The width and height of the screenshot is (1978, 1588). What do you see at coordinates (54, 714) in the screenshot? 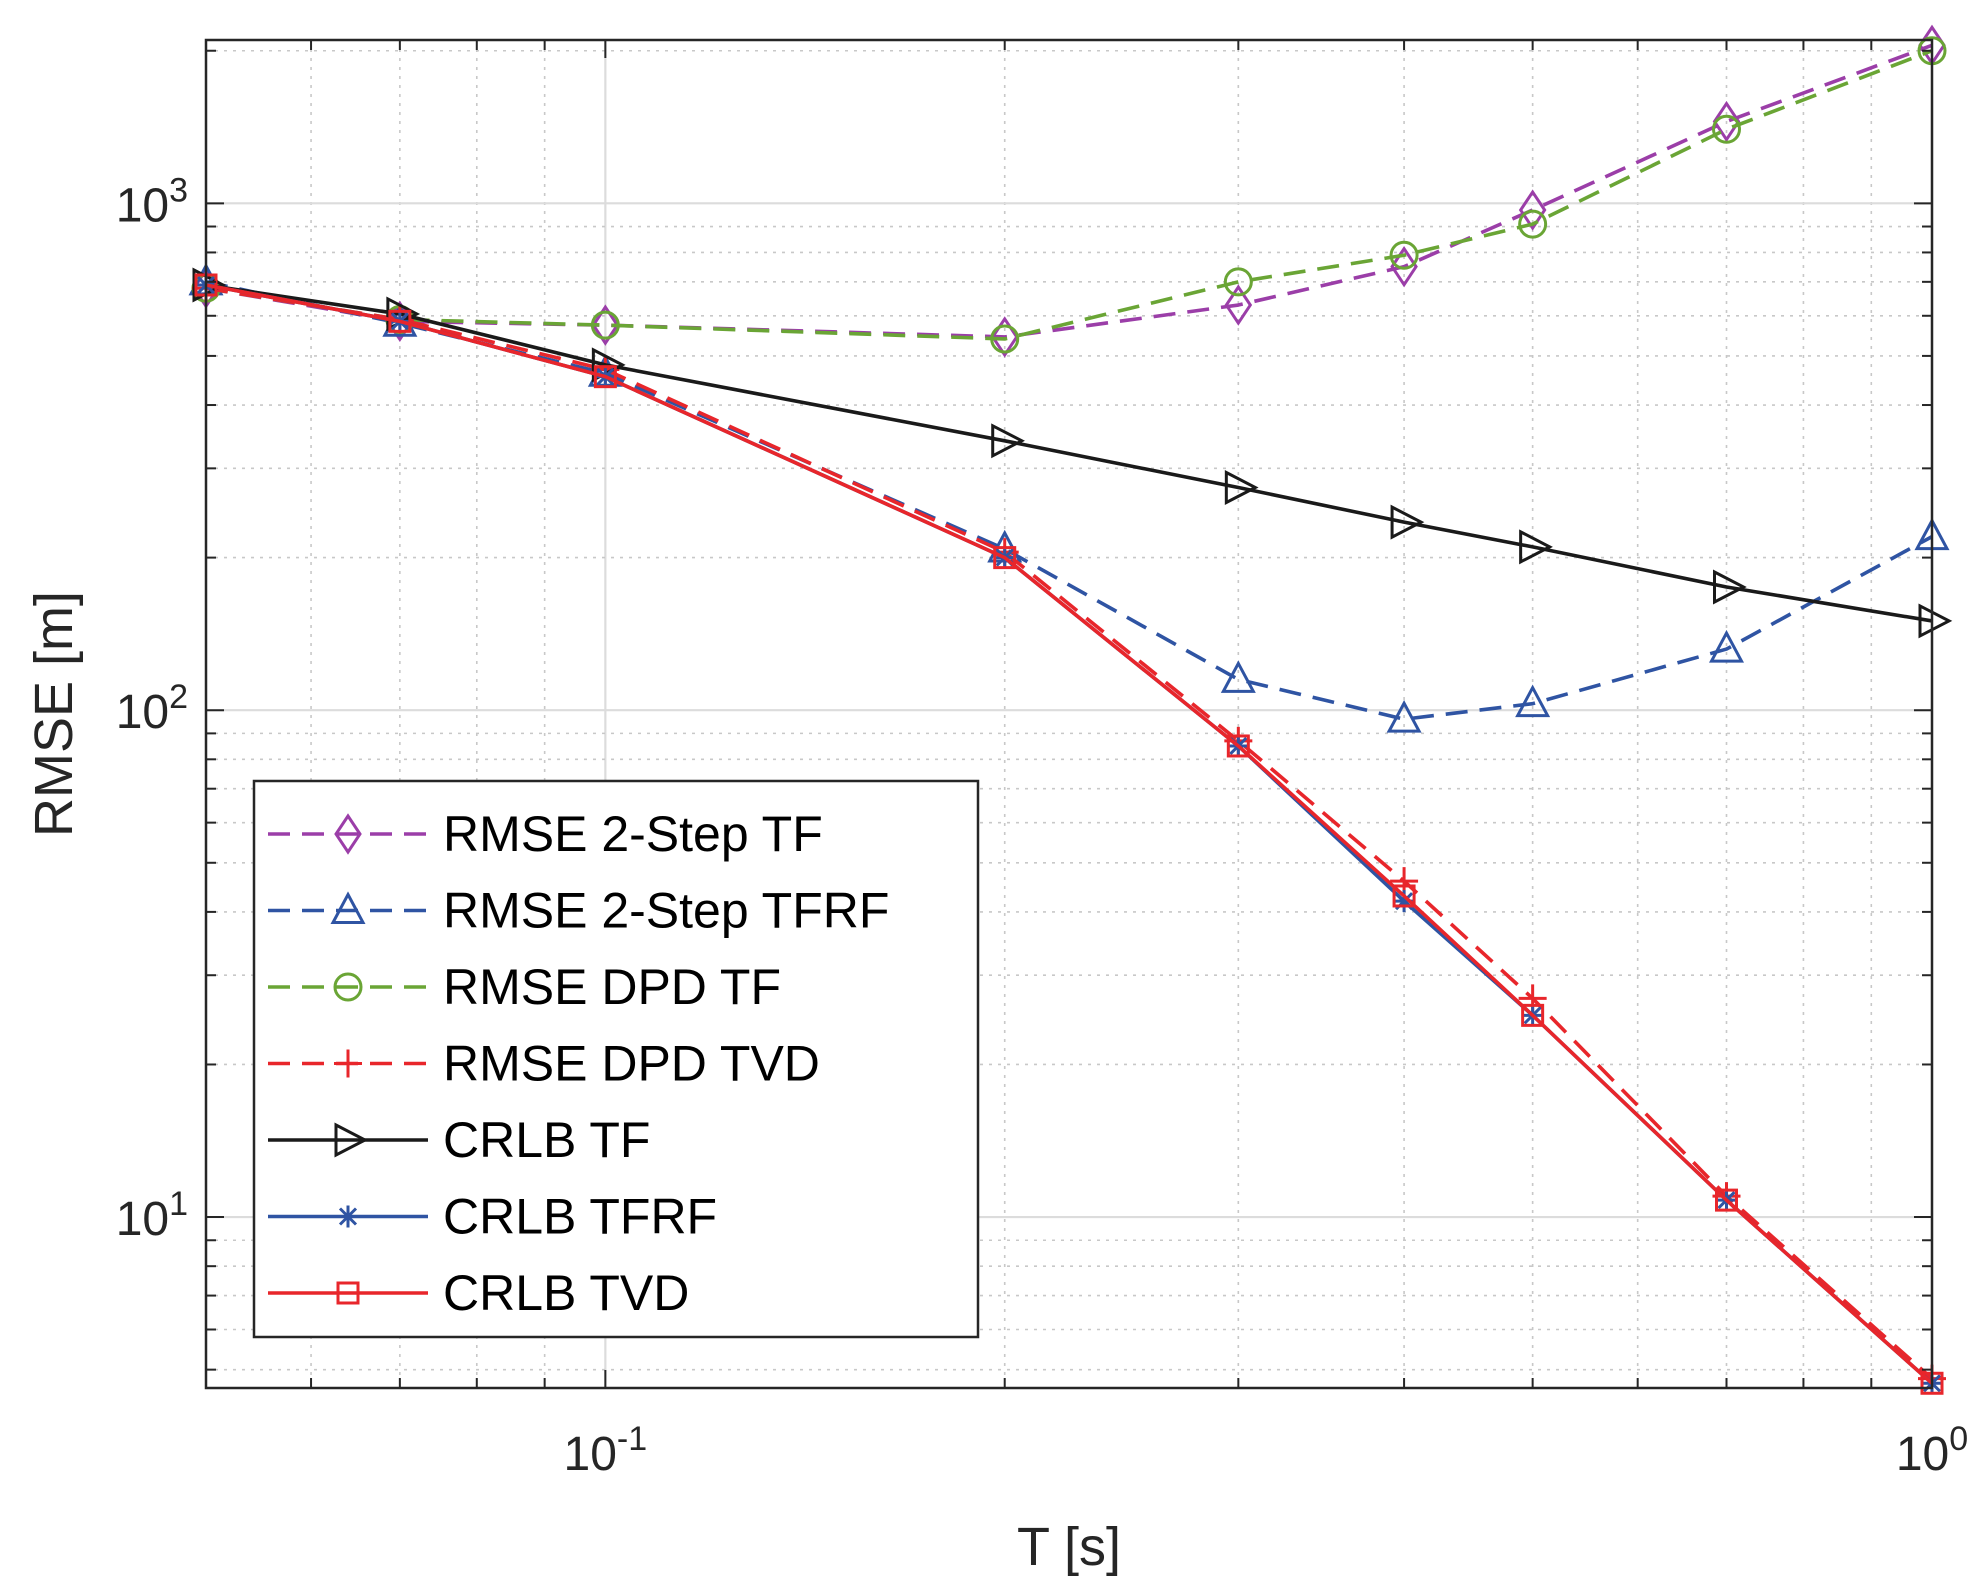
I see `y-axis-label: RMSE [m]` at bounding box center [54, 714].